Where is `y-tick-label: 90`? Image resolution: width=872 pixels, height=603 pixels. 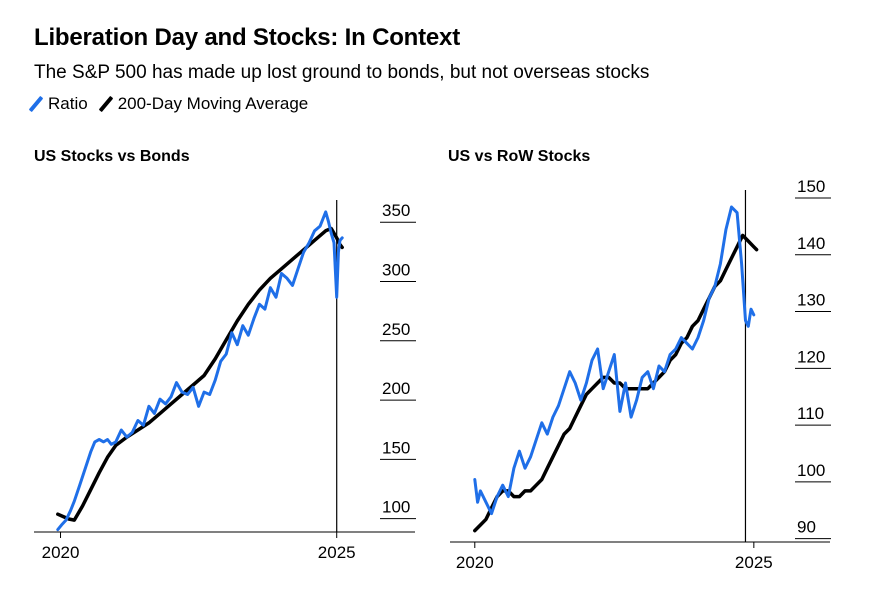 y-tick-label: 90 is located at coordinates (806, 527).